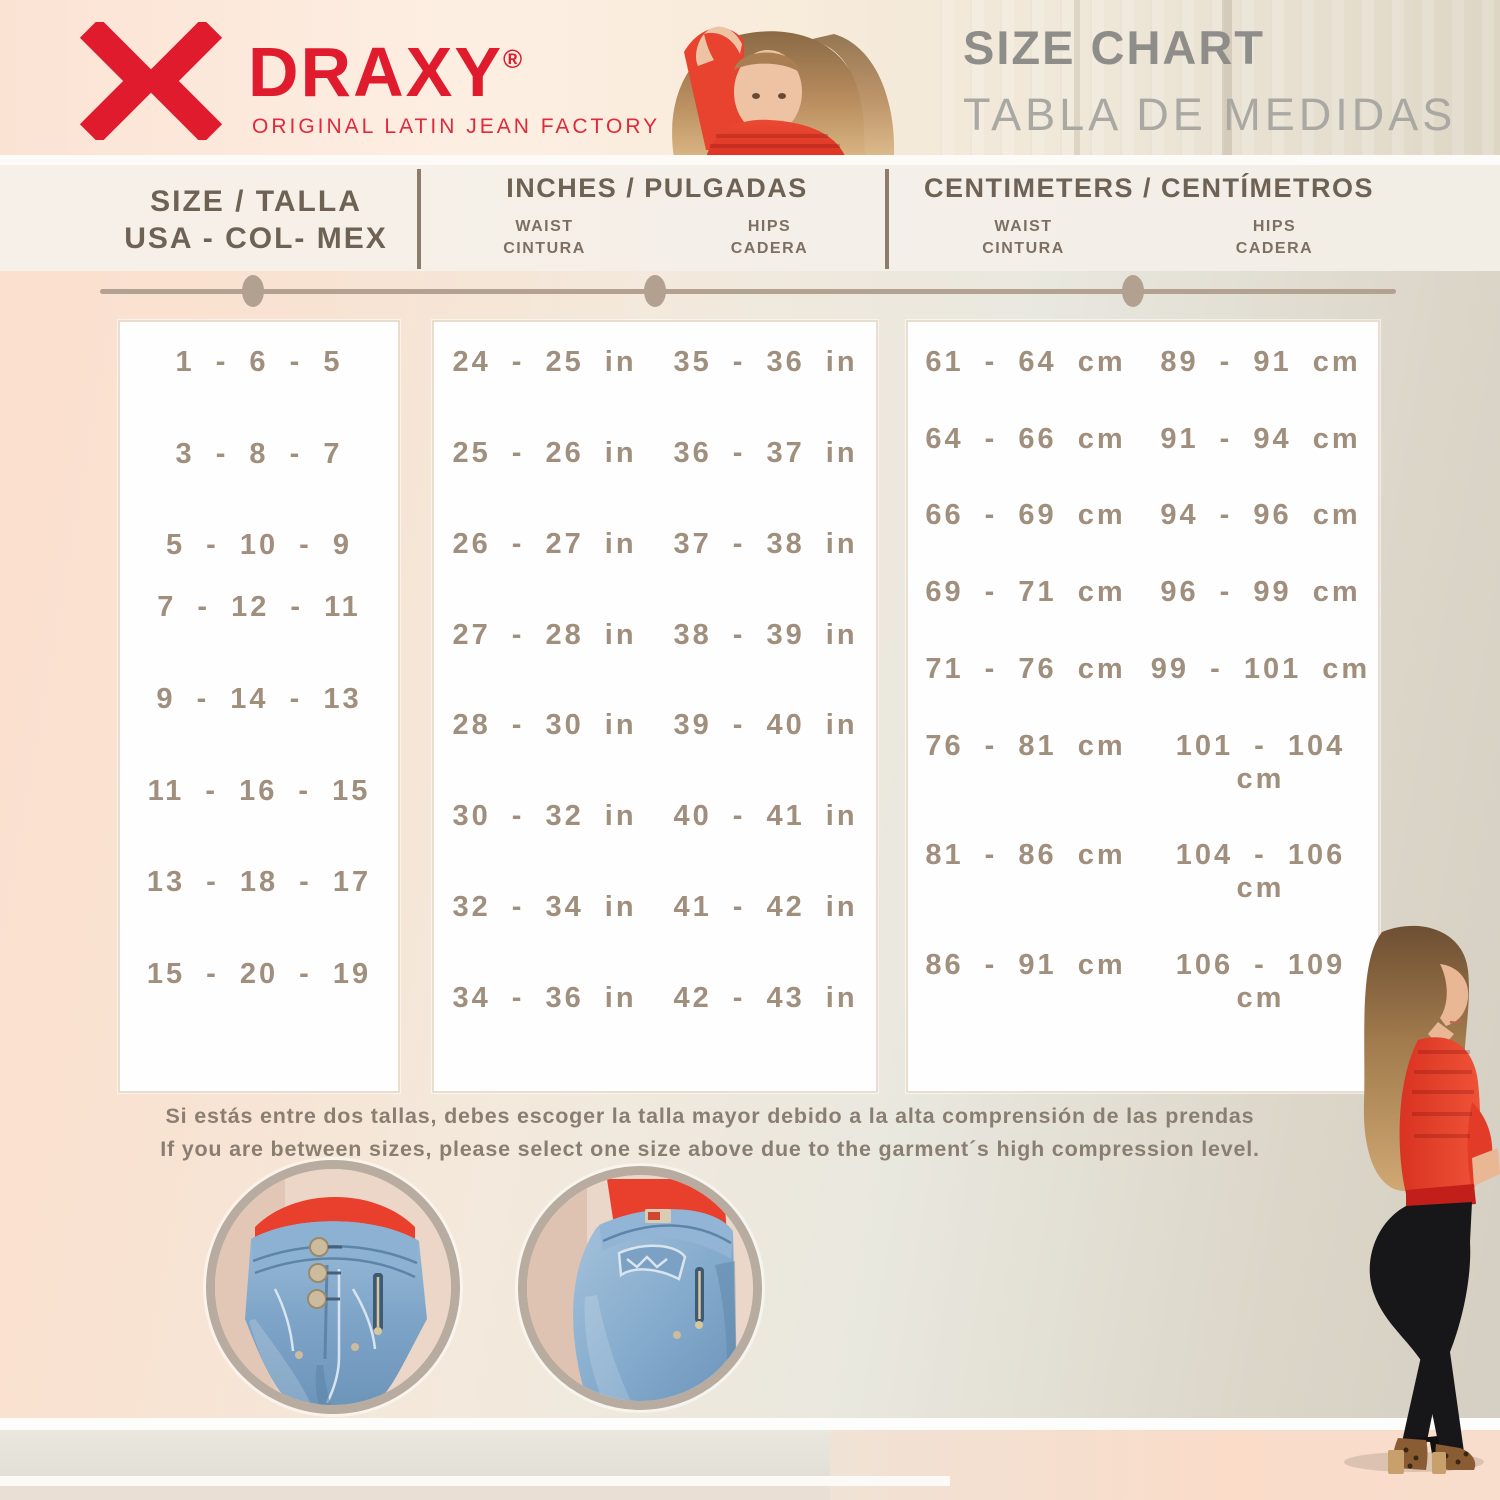  Describe the element at coordinates (1143, 872) in the screenshot. I see `centimeters-row: 81 - 86 cm 104 - 106 cm` at that location.